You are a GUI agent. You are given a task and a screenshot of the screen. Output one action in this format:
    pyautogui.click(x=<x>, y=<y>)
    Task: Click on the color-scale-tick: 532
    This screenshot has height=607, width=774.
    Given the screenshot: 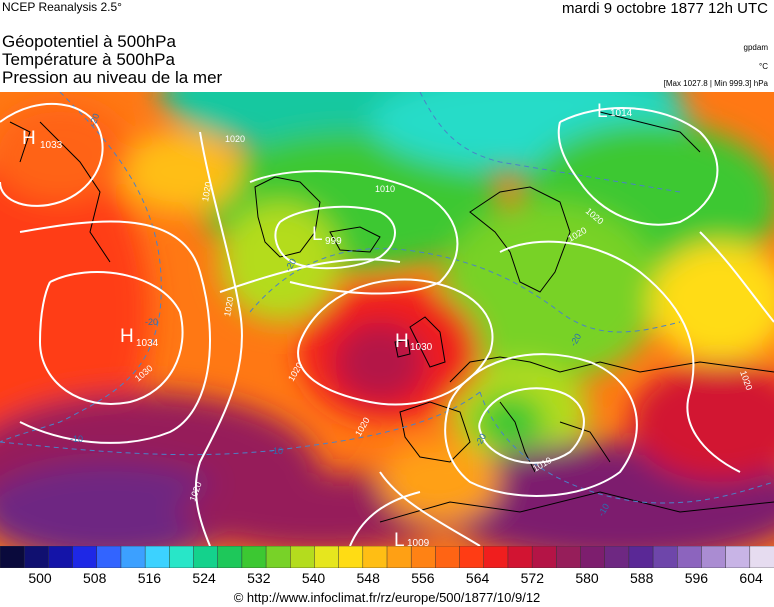 What is the action you would take?
    pyautogui.click(x=259, y=578)
    